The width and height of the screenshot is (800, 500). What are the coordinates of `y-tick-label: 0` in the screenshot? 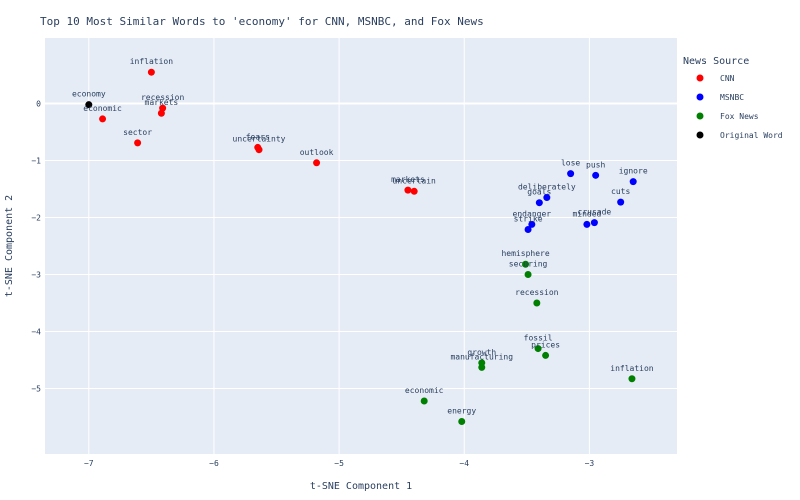 It's located at (38, 104).